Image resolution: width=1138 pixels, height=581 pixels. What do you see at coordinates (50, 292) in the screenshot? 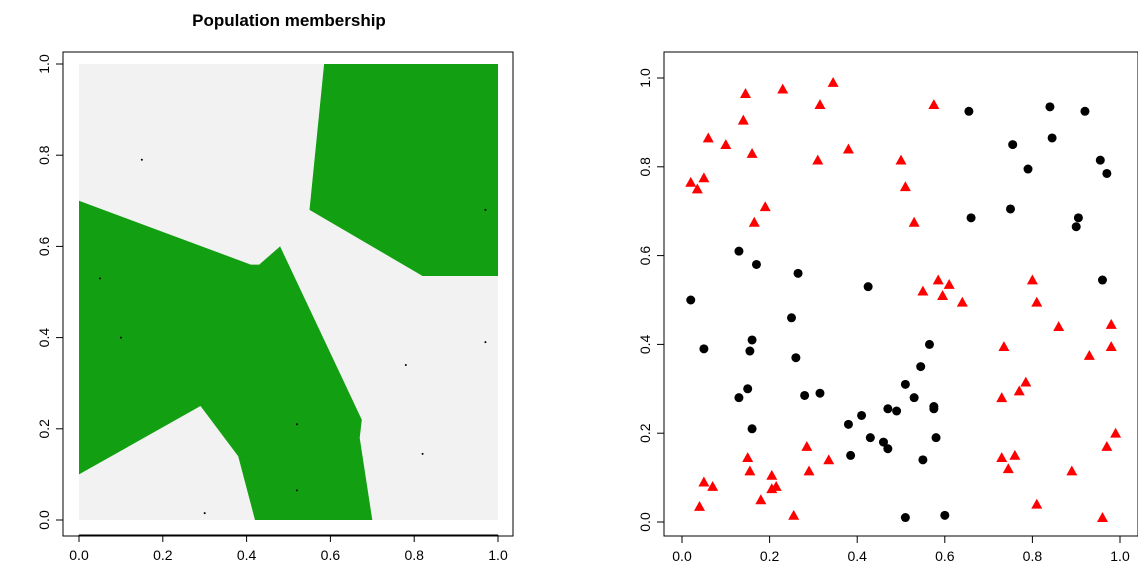
I see `membership-y-axis: 0.0 0.2 0.4 0.6 0.8 1.0` at bounding box center [50, 292].